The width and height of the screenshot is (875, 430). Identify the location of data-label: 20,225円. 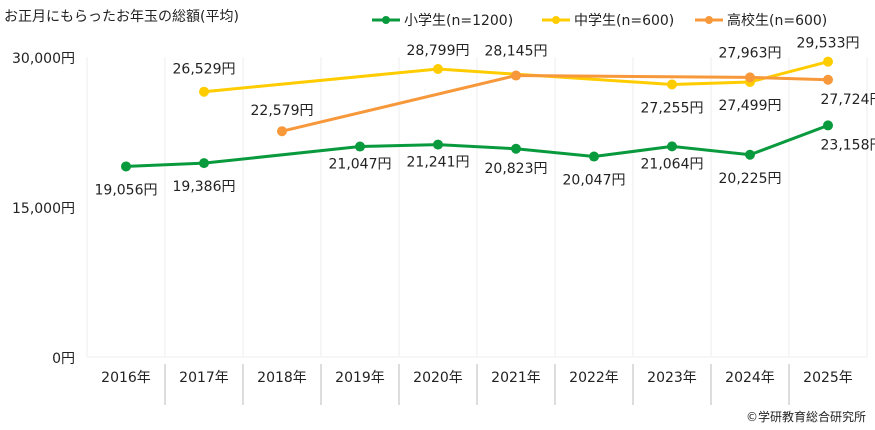
(750, 179).